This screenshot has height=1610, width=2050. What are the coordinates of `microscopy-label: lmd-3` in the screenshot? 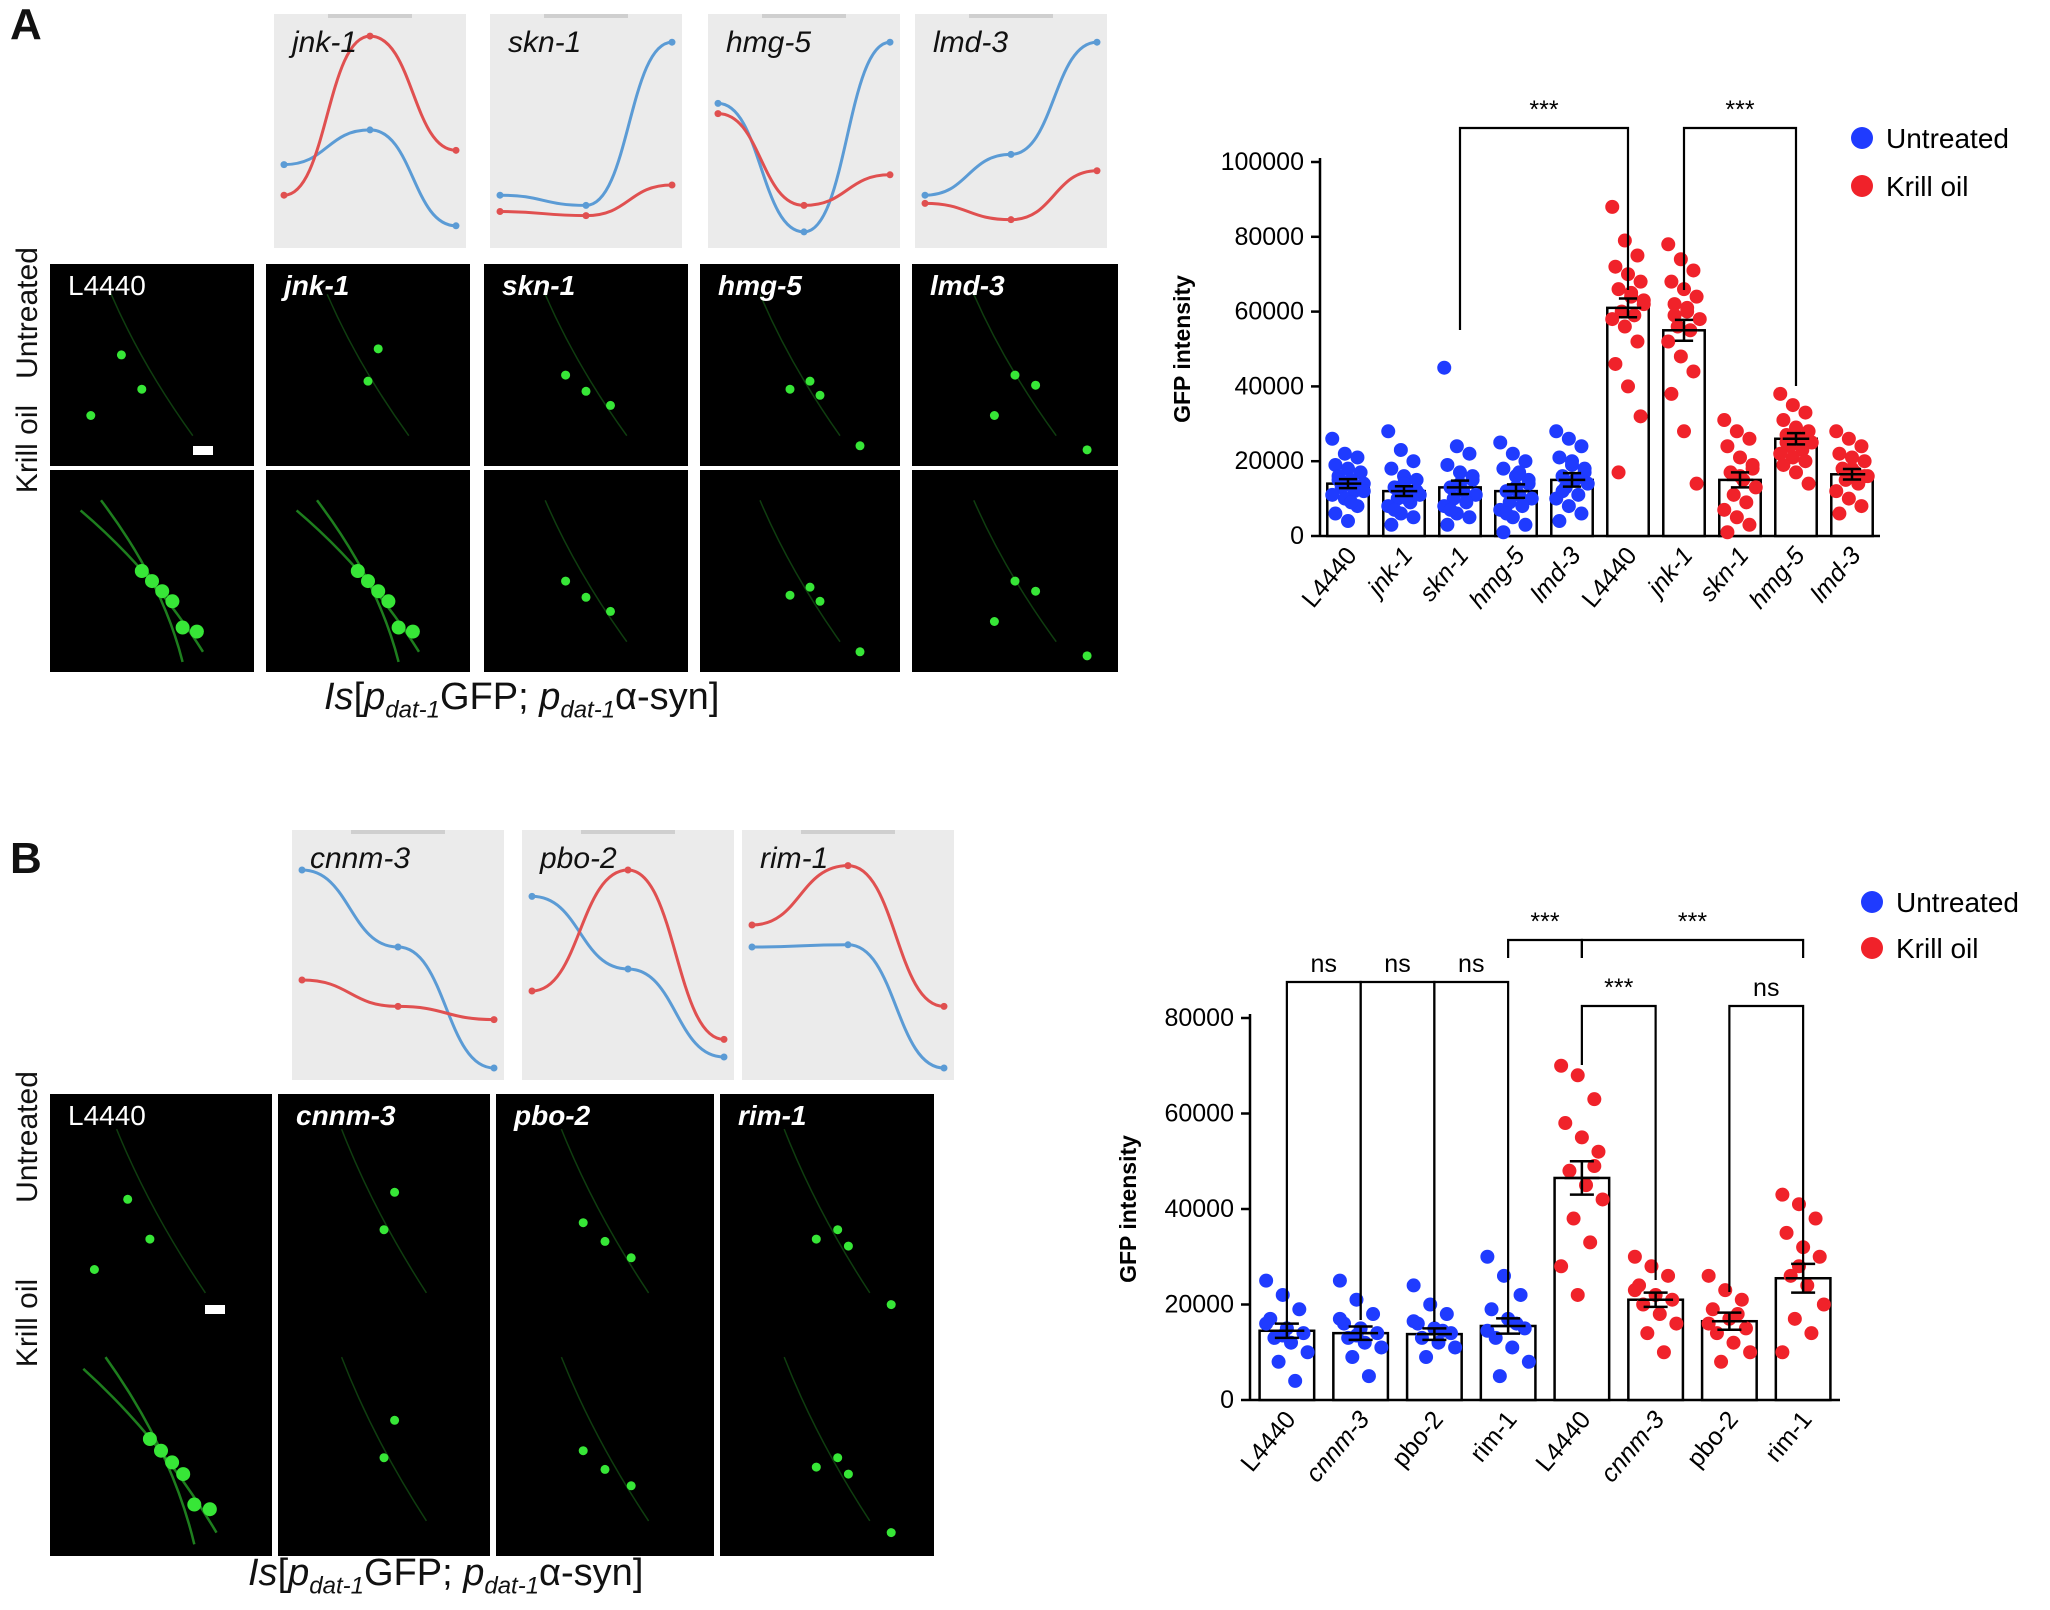 It's located at (967, 285).